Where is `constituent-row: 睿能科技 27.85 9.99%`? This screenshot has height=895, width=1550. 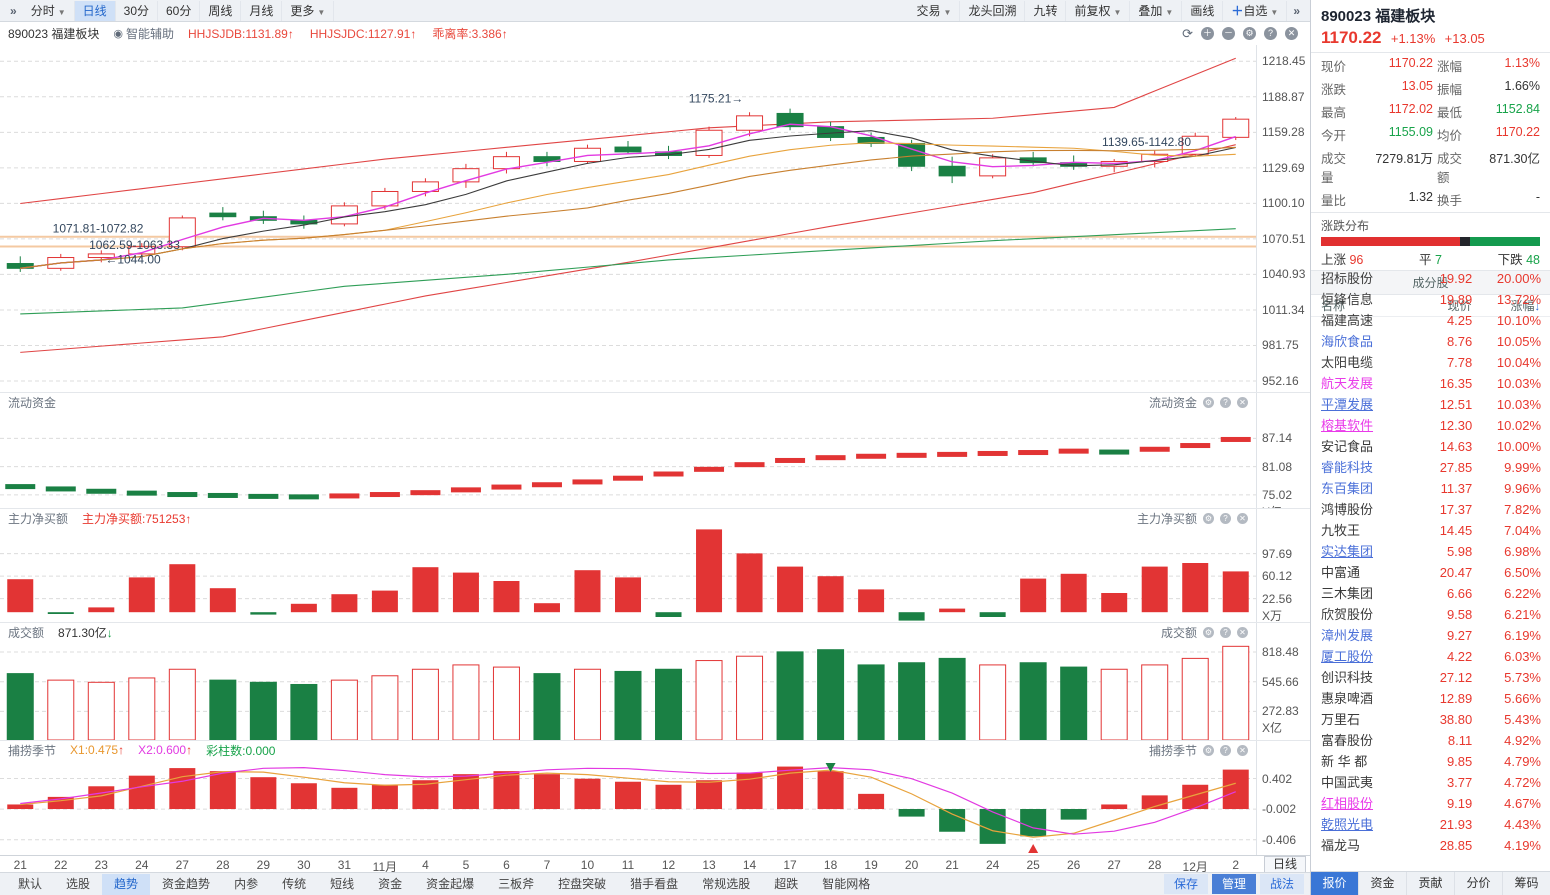
constituent-row: 睿能科技 27.85 9.99% is located at coordinates (1430, 467).